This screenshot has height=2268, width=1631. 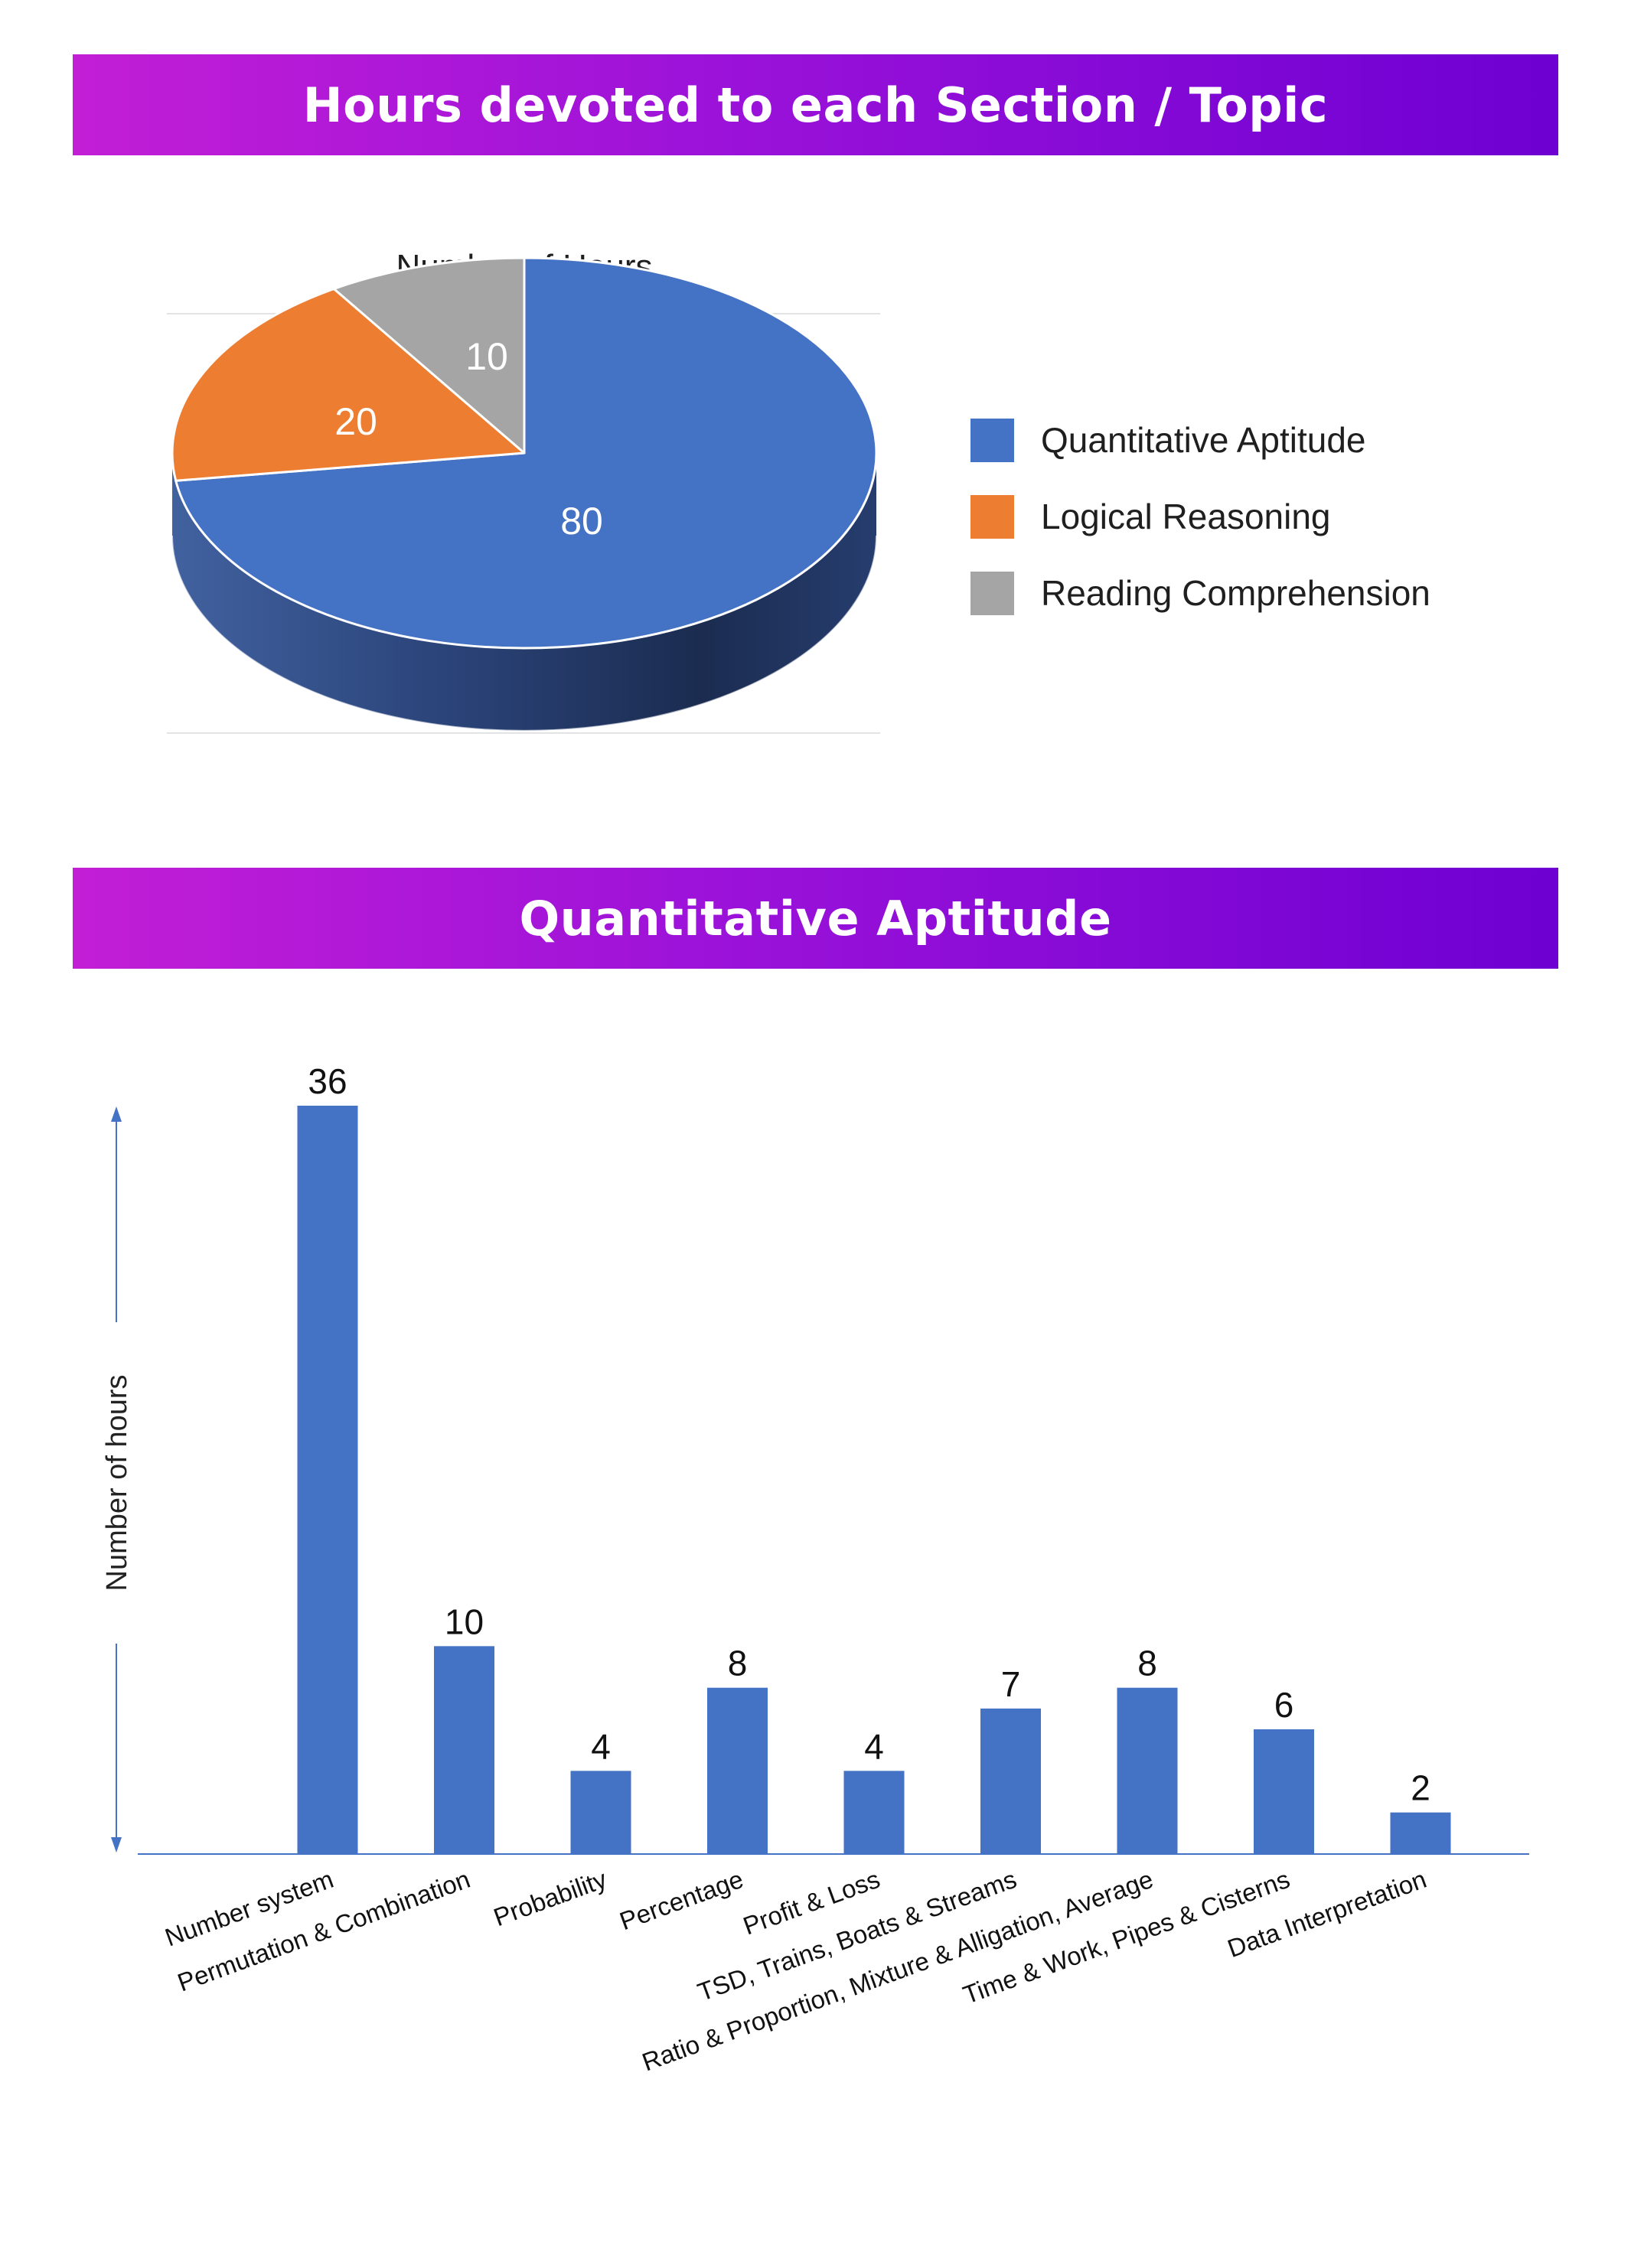 I want to click on y-axis-arrowhead-down, so click(x=116, y=1845).